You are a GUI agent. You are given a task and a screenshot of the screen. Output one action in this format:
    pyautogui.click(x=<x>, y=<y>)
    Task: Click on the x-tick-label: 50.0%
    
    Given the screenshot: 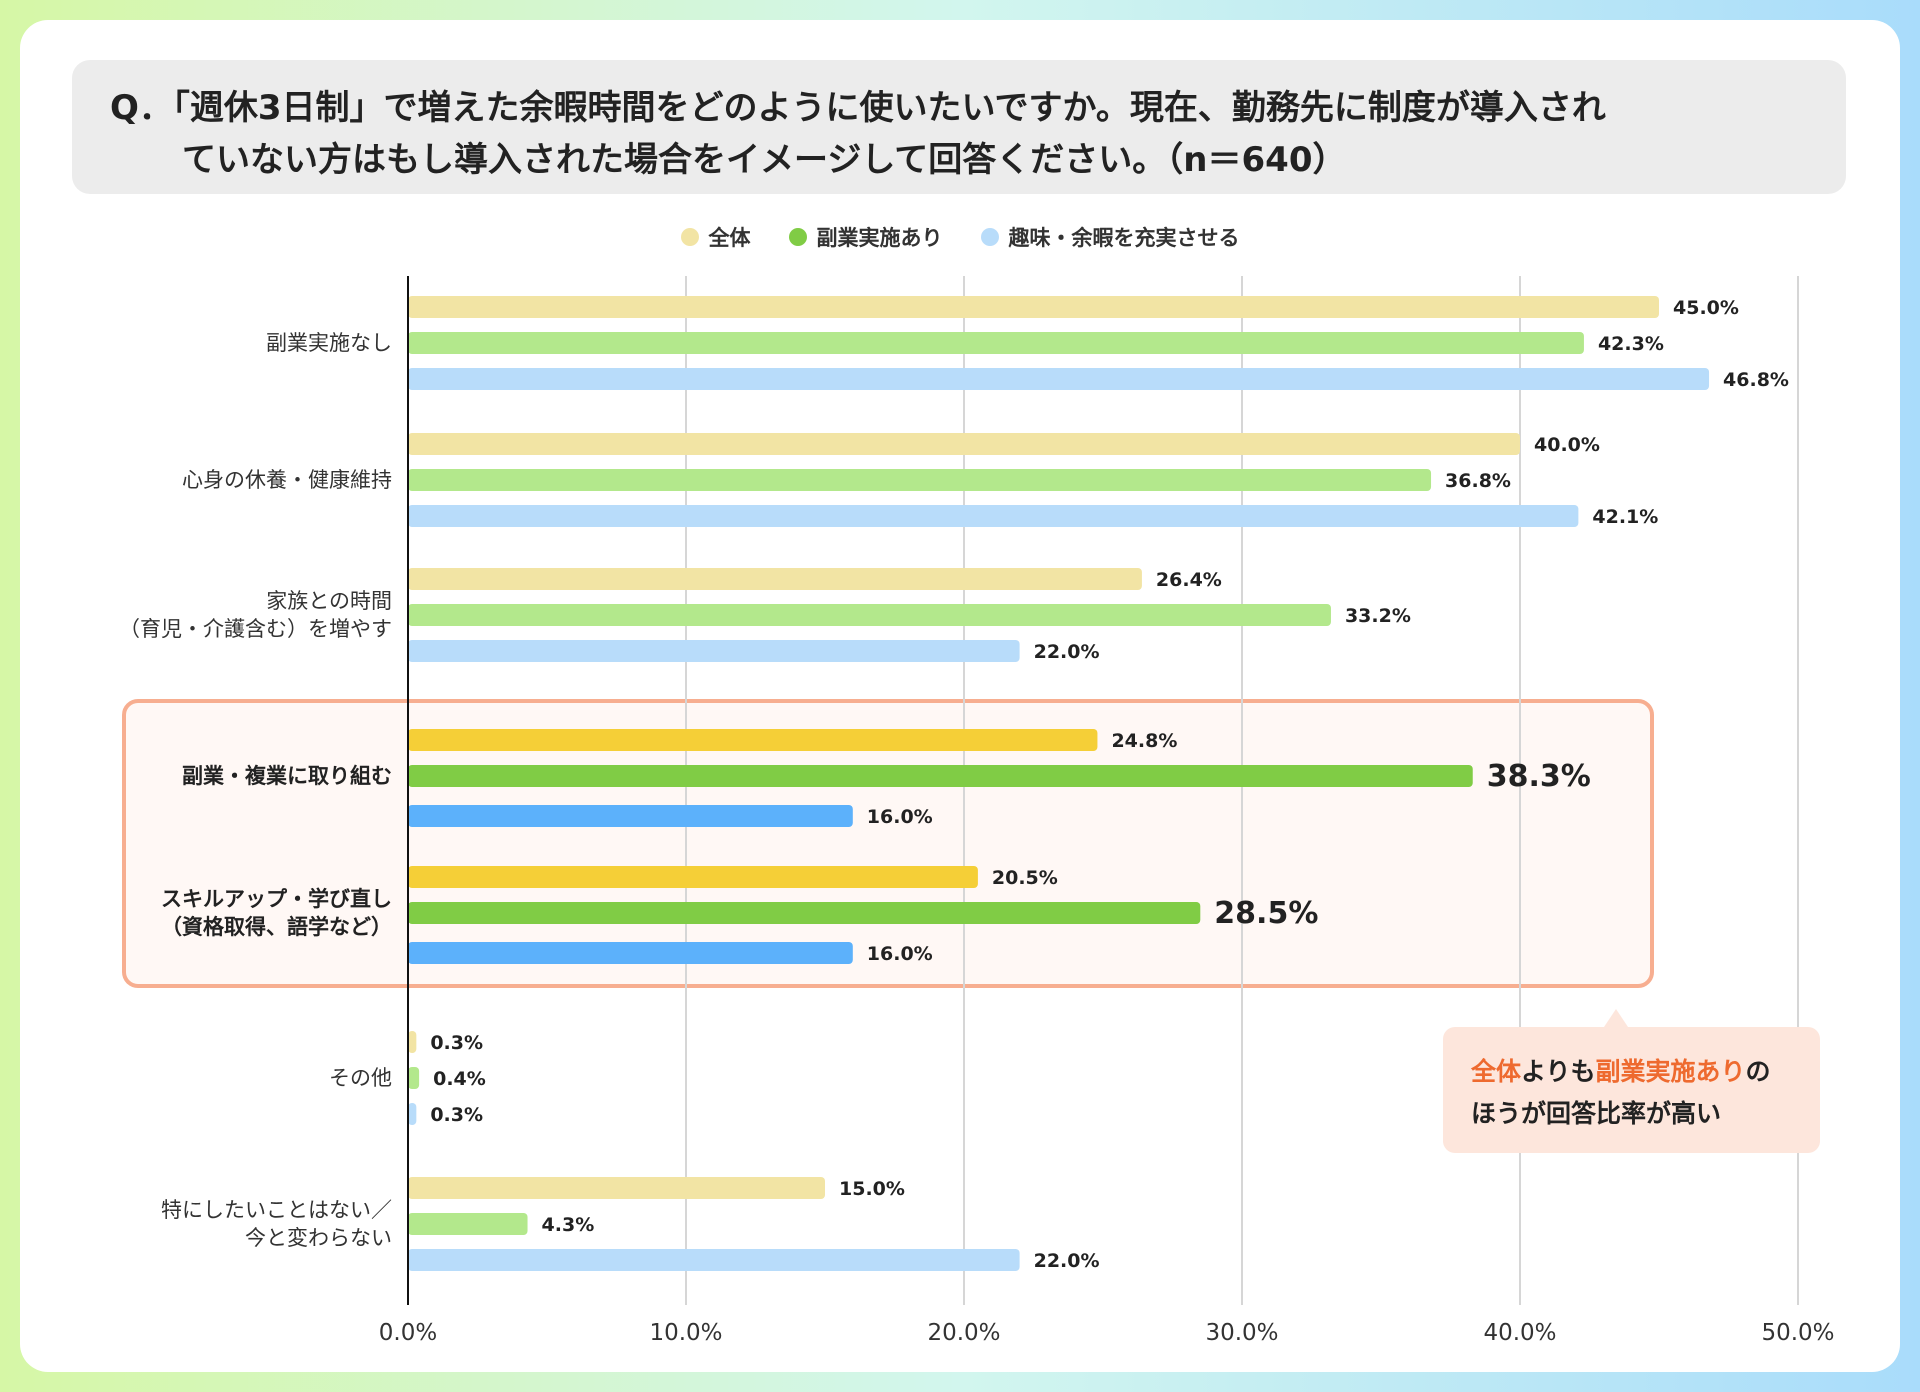 What is the action you would take?
    pyautogui.click(x=1797, y=1333)
    